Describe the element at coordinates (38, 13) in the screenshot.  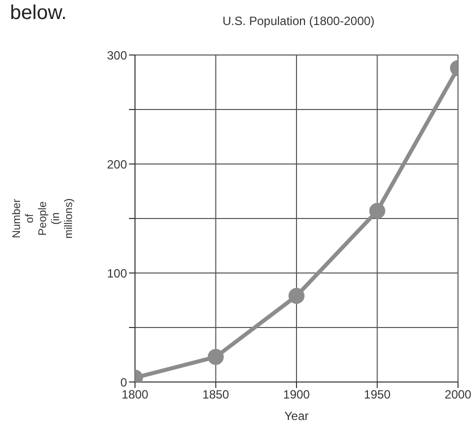
I see `text: below.` at that location.